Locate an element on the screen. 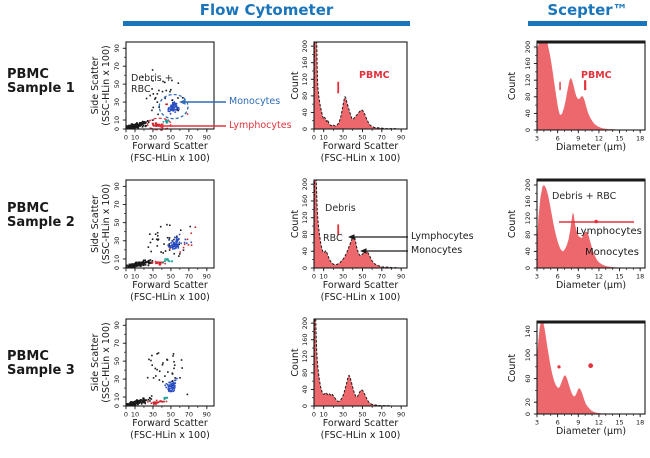 This screenshot has width=650, height=458. scatter-sample2-flow-ytick: 50 is located at coordinates (117, 222).